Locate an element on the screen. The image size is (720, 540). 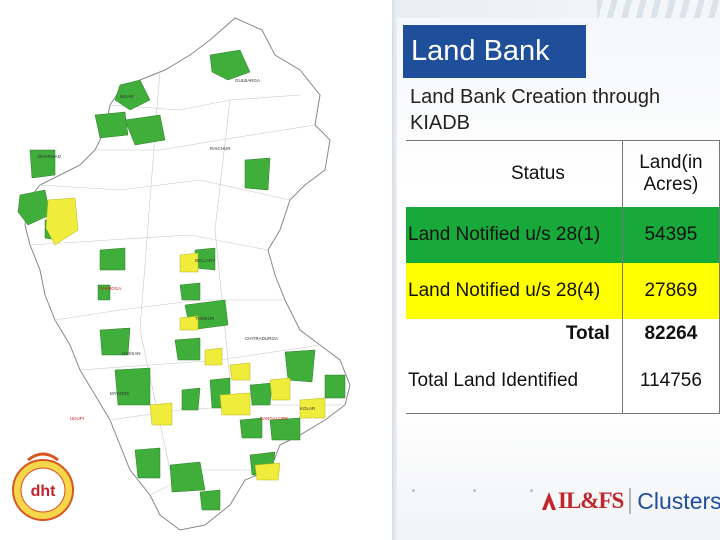
svg-text: BELLARY is located at coordinates (205, 260).